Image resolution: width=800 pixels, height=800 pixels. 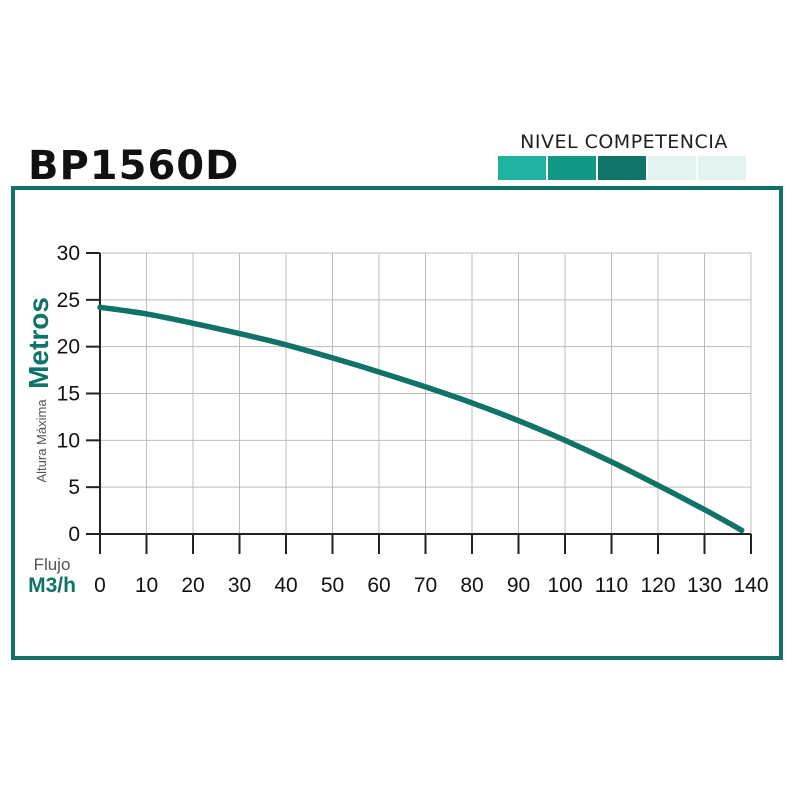 What do you see at coordinates (239, 585) in the screenshot?
I see `x-tick-label: 30` at bounding box center [239, 585].